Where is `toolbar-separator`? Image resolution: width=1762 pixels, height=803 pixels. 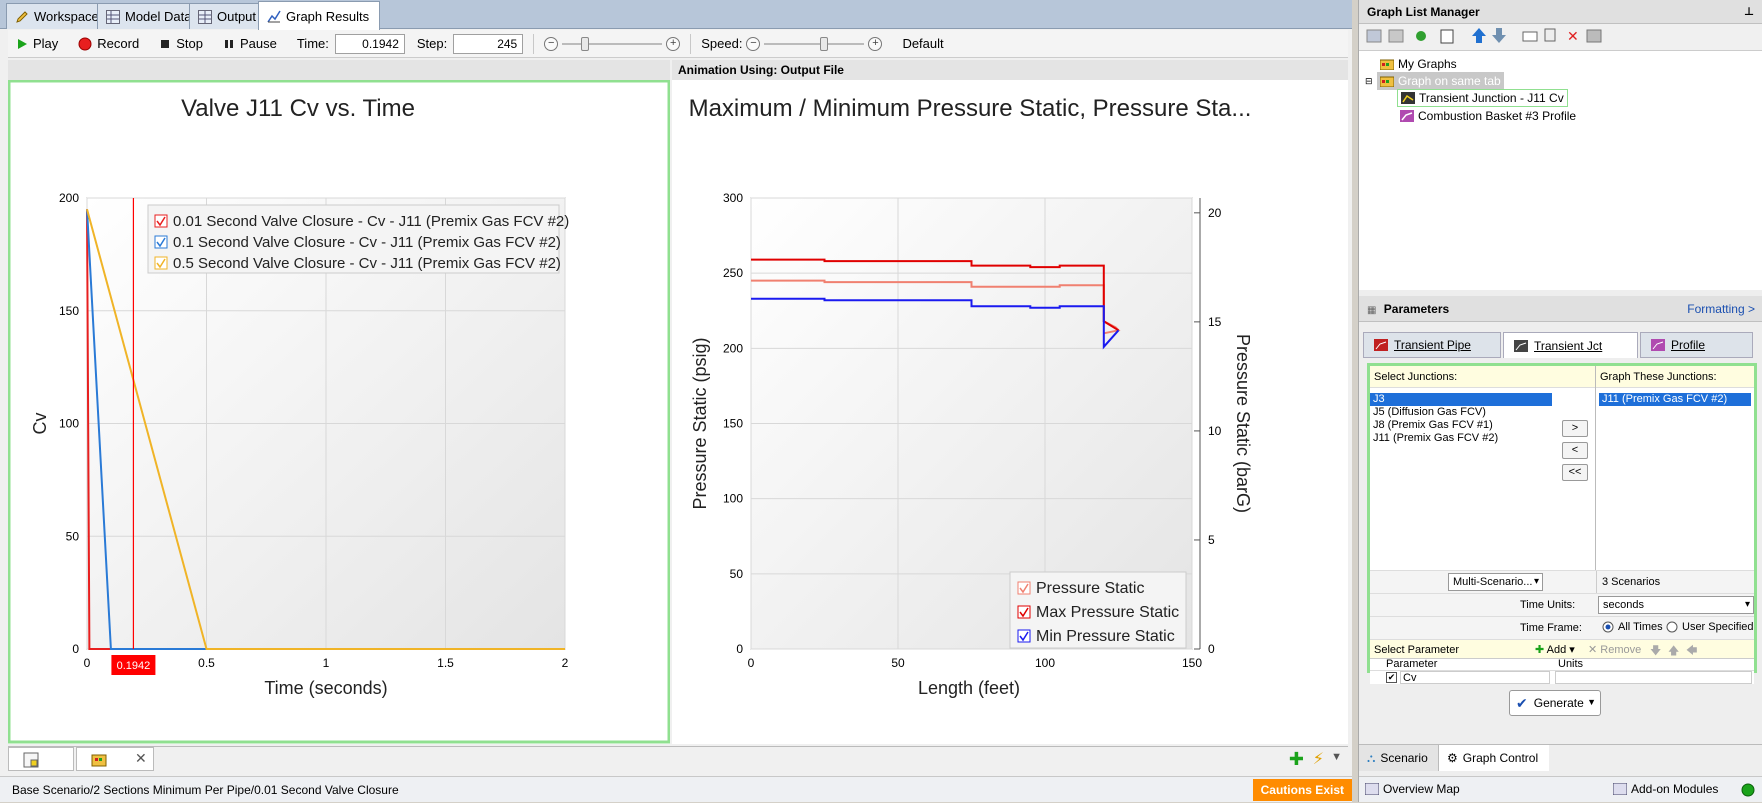
toolbar-separator is located at coordinates (534, 43).